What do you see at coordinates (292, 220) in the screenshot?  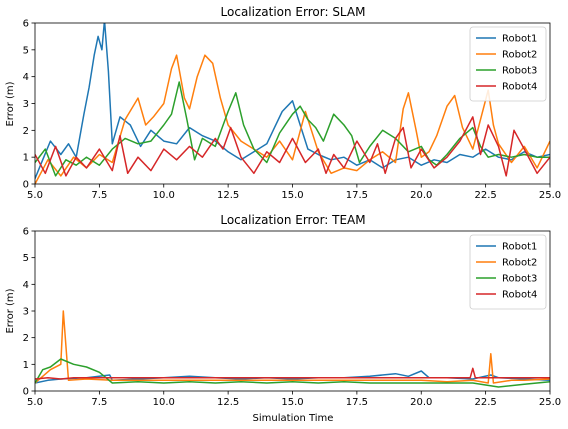 I see `chart-title: Localization Error: TEAM` at bounding box center [292, 220].